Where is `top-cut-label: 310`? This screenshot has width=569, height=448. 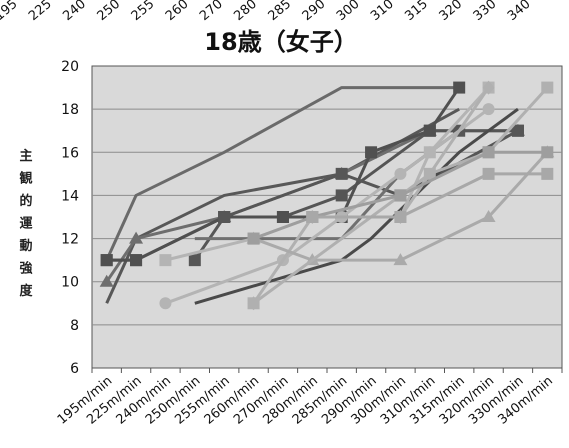
top-cut-label: 310 is located at coordinates (382, 12).